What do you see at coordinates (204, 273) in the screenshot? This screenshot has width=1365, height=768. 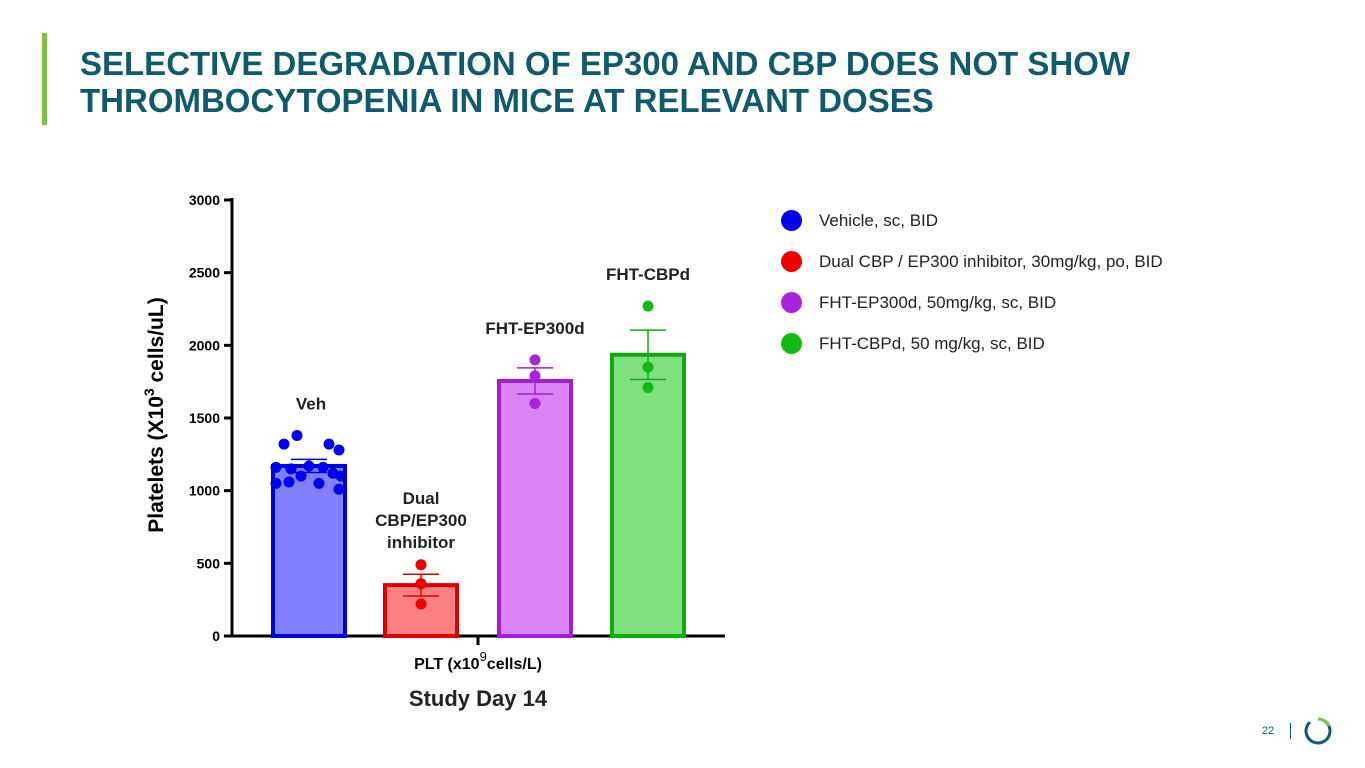 I see `y-tick-label: 2500` at bounding box center [204, 273].